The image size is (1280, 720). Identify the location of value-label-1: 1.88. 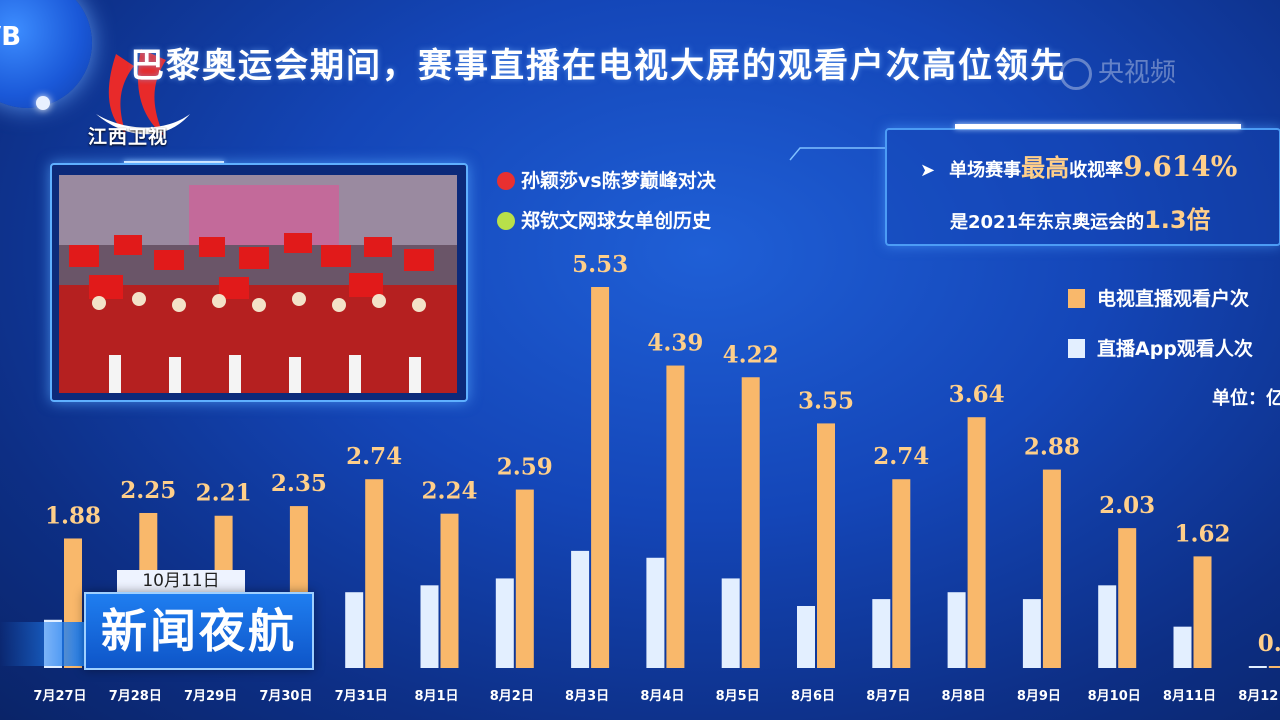
(73, 515).